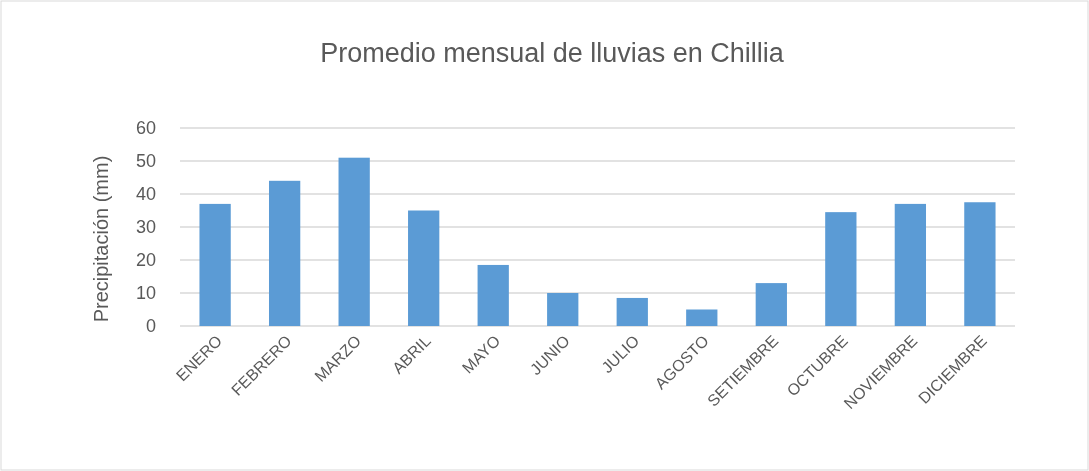 This screenshot has height=471, width=1089. I want to click on y-axis-title: Precipitación (mm), so click(101, 239).